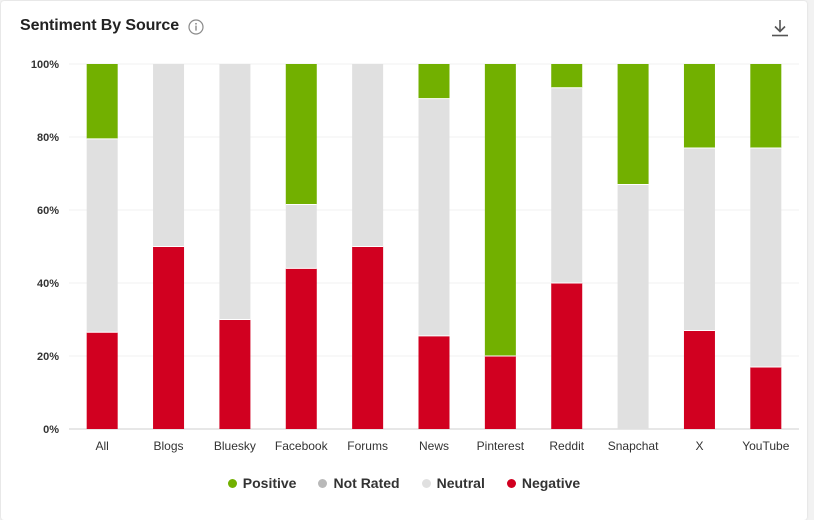 The image size is (814, 520). What do you see at coordinates (765, 446) in the screenshot?
I see `x-tick-label: YouTube` at bounding box center [765, 446].